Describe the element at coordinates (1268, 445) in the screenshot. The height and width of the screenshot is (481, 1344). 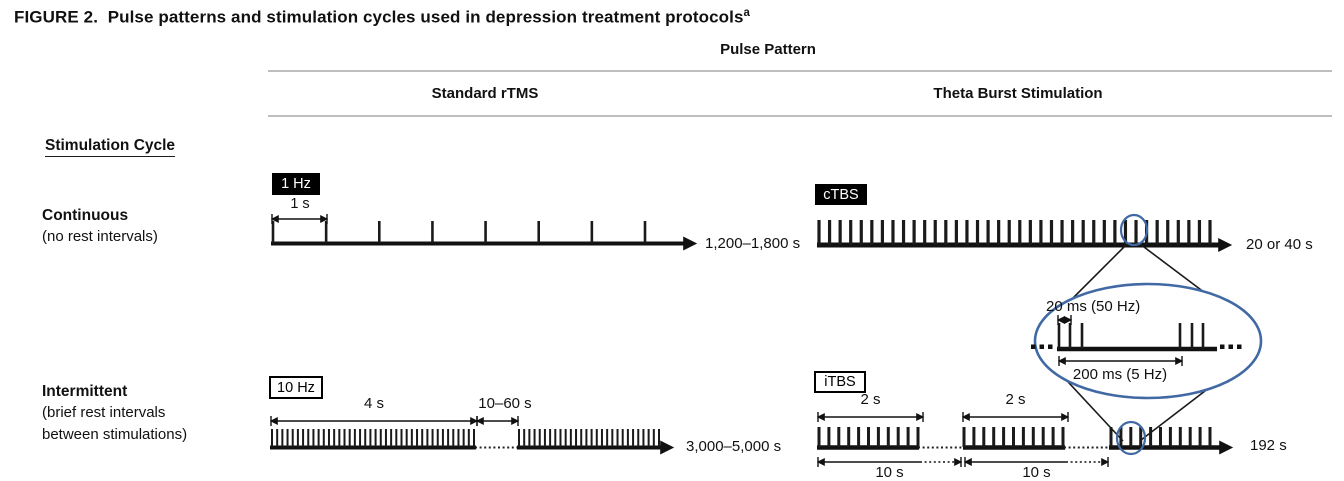
I see `duration-itbs: 192 s` at that location.